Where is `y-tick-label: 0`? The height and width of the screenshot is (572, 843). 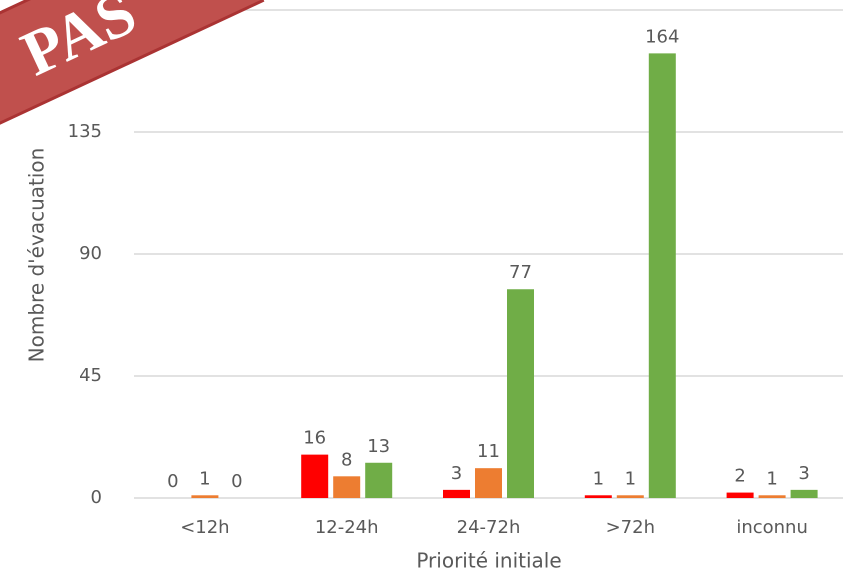
y-tick-label: 0 is located at coordinates (96, 497).